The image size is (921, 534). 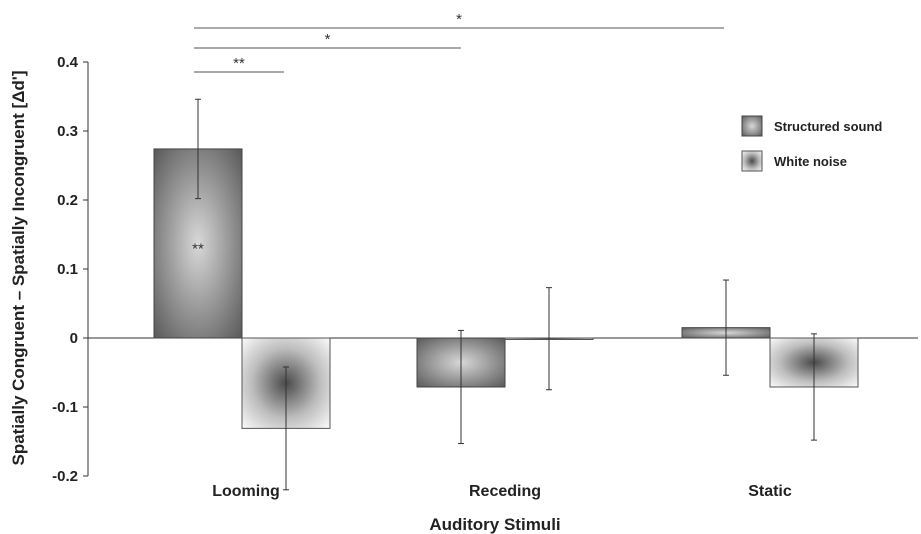 I want to click on significance-label: **, so click(x=239, y=63).